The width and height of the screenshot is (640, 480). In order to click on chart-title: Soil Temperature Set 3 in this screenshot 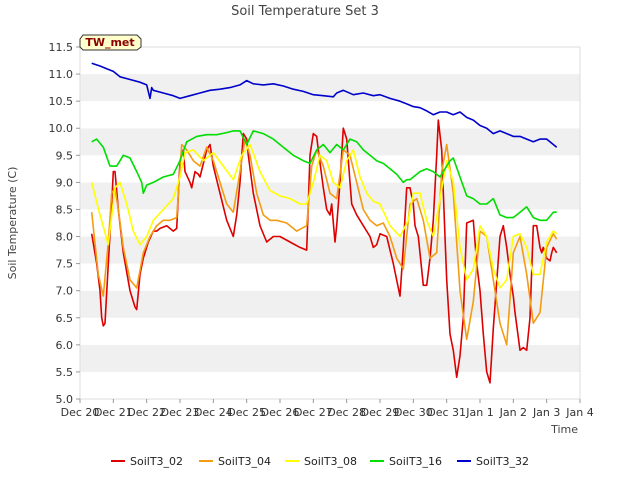, I will do `click(305, 11)`.